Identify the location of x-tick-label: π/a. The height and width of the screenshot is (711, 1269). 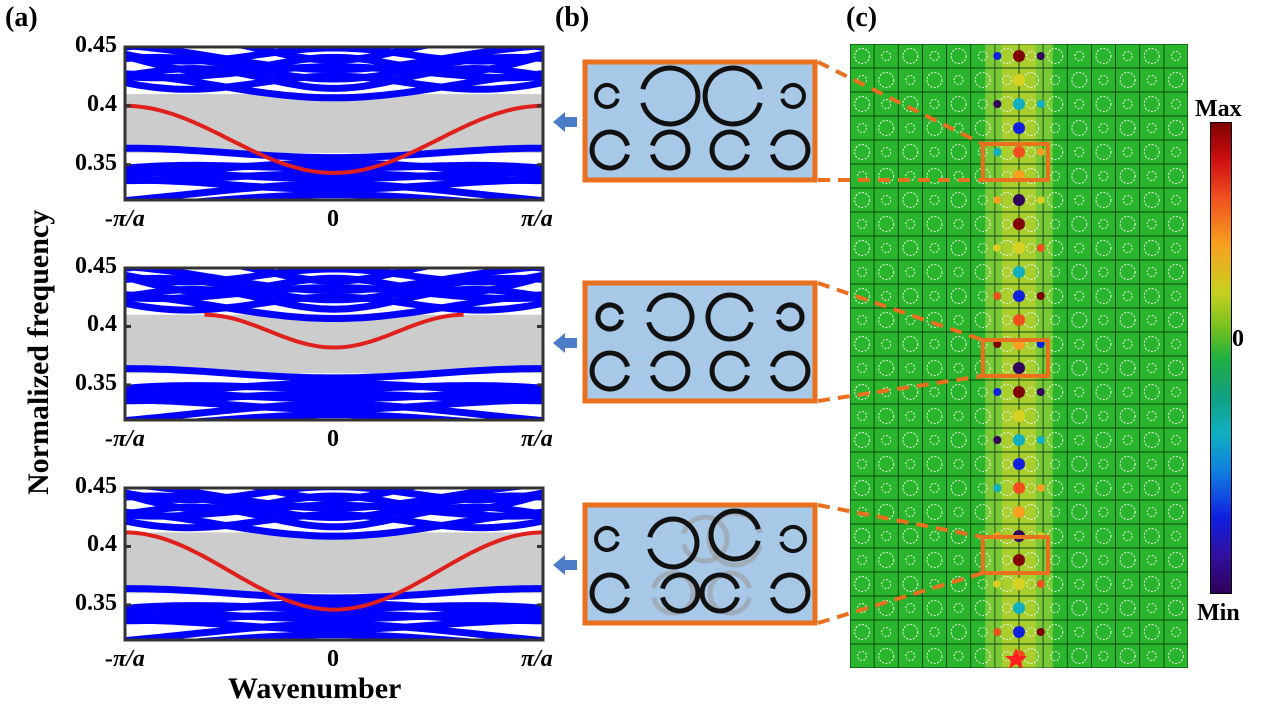
(537, 659).